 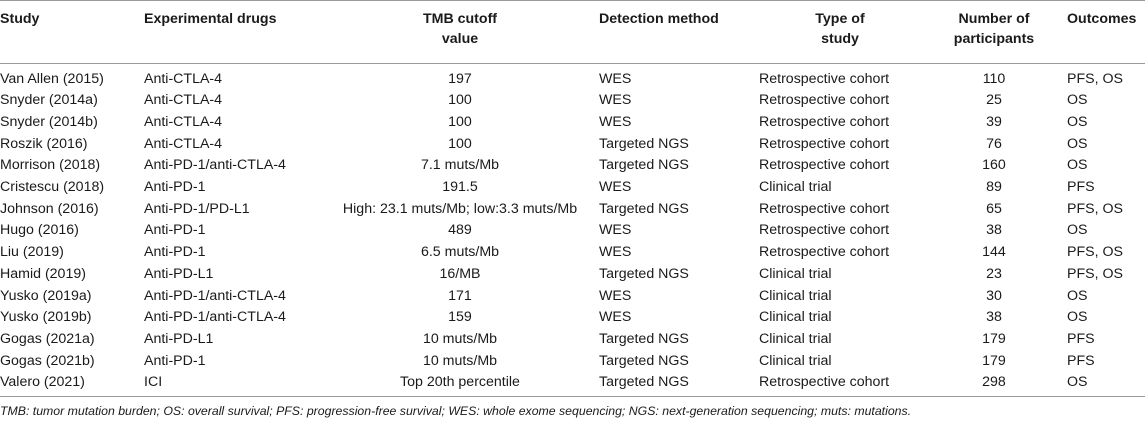 I want to click on cell-tmb-cutoff: Top 20th percentile, so click(x=460, y=381).